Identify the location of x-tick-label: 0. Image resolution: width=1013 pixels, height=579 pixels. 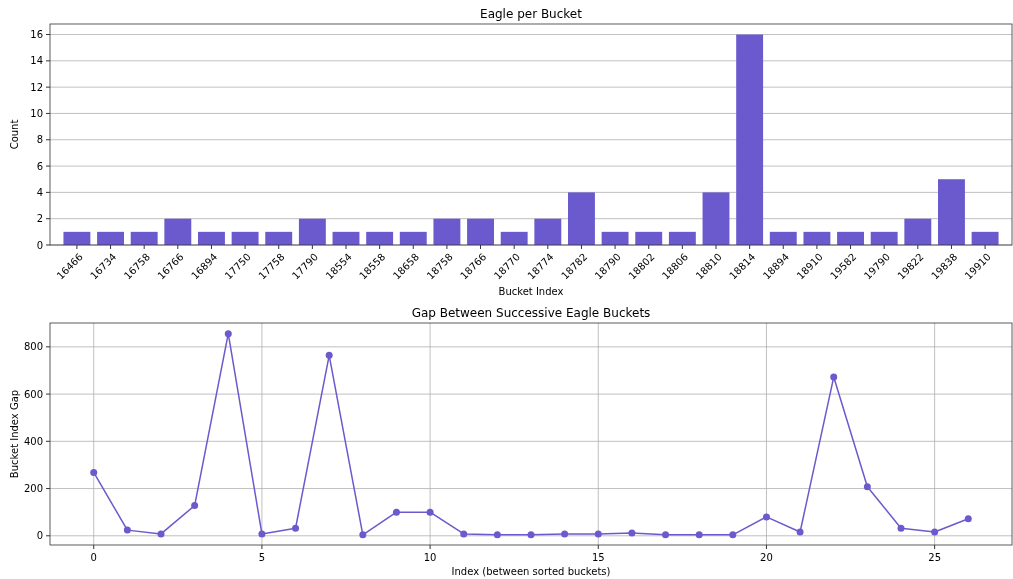
(93, 557).